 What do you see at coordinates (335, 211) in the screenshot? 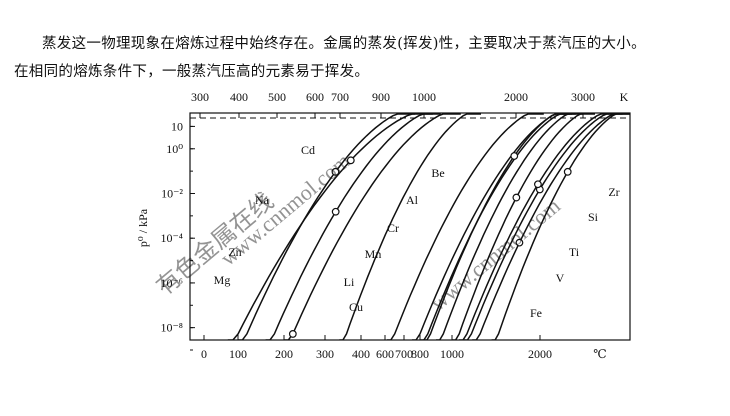
I see `melting-point-zn` at bounding box center [335, 211].